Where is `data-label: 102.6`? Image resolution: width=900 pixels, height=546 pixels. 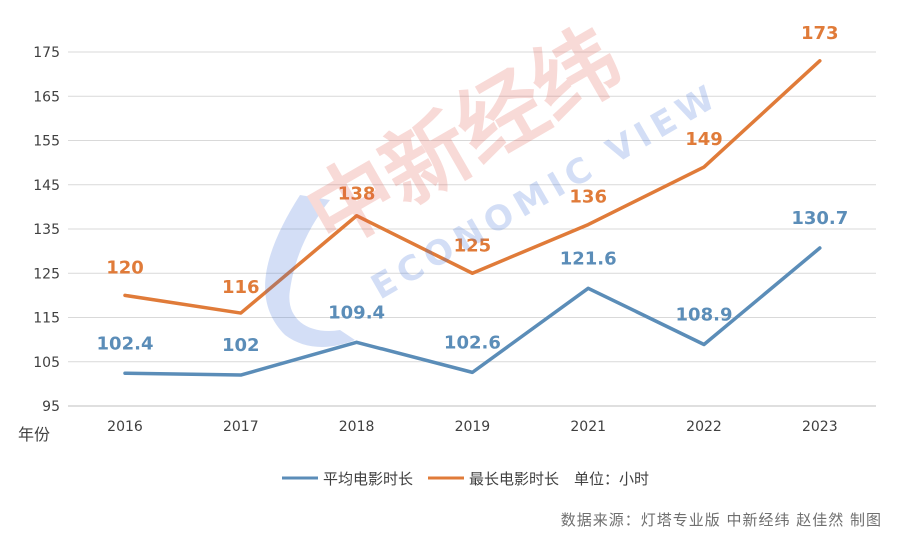
data-label: 102.6 is located at coordinates (472, 342).